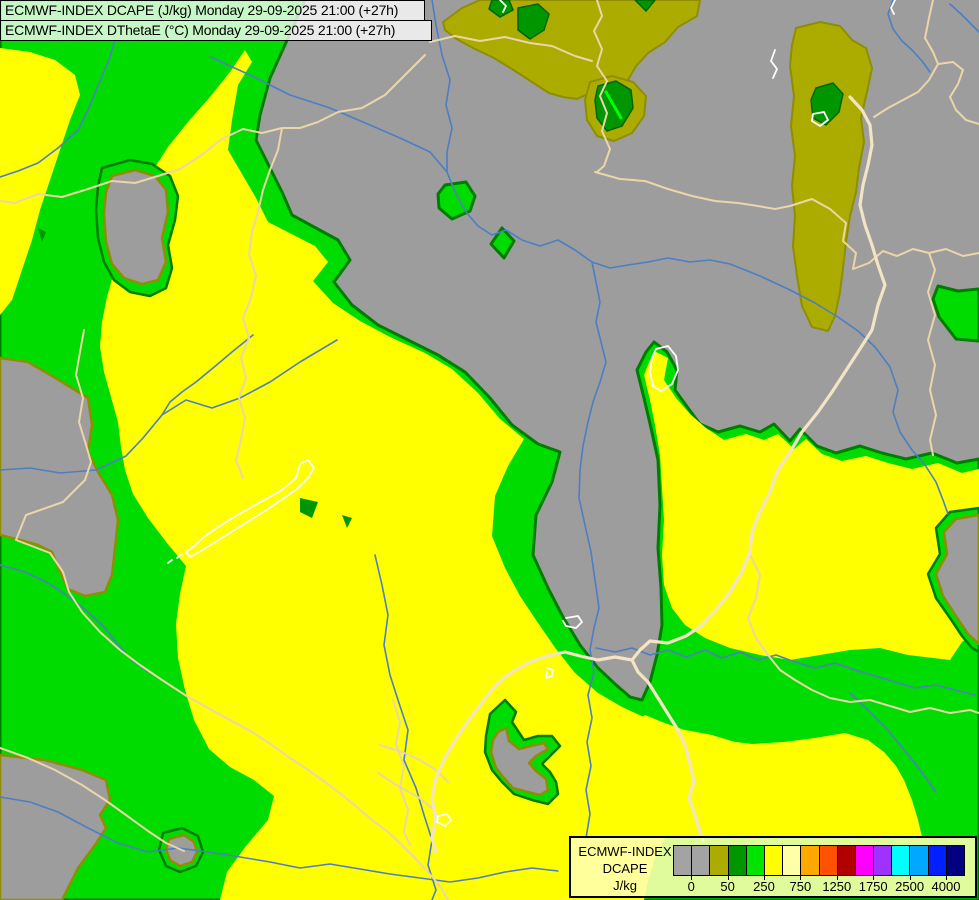 The width and height of the screenshot is (979, 900). What do you see at coordinates (910, 886) in the screenshot?
I see `legend-tick-label: 2500` at bounding box center [910, 886].